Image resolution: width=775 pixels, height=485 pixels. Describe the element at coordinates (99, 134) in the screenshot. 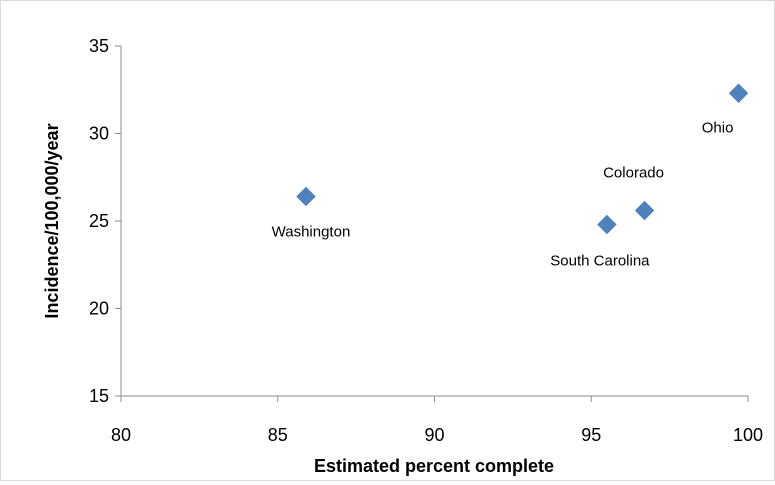

I see `y-tick-label: 30` at that location.